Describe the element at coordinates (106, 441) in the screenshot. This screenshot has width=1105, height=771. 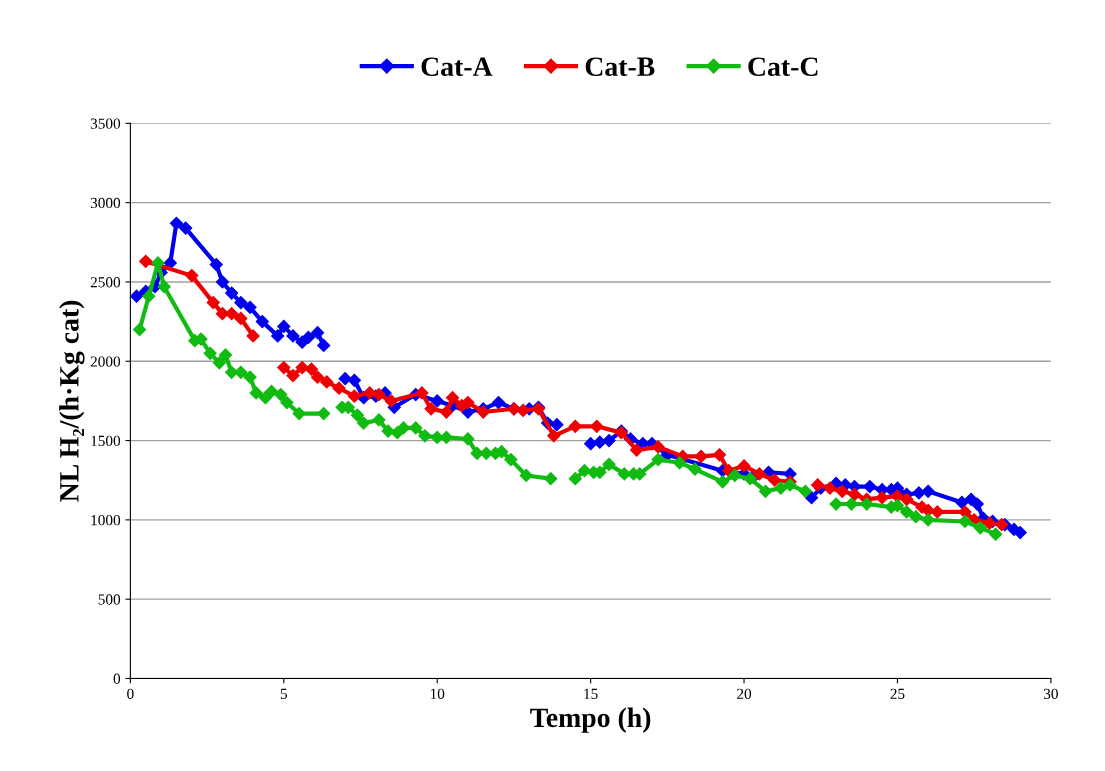
I see `y-tick-label: 1500` at that location.